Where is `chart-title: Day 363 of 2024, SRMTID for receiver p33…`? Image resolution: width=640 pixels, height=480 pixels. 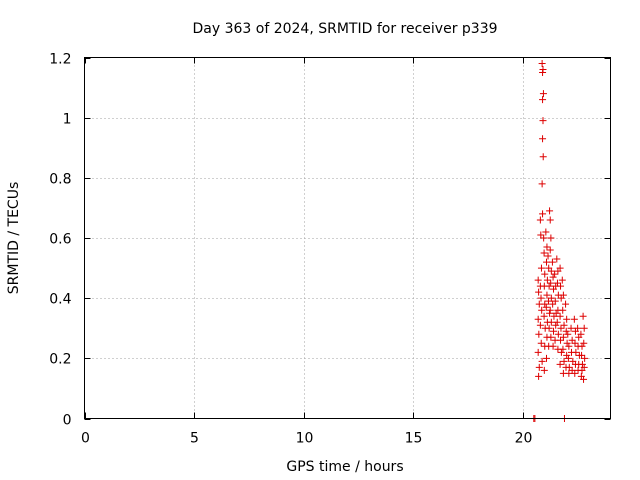
chart-title: Day 363 of 2024, SRMTID for receiver p33… is located at coordinates (344, 29).